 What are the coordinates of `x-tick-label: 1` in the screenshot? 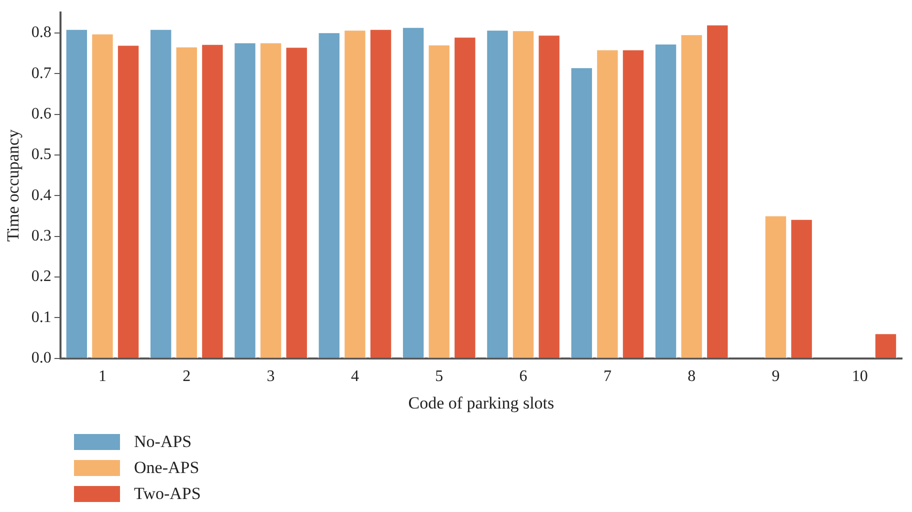 It's located at (102, 377).